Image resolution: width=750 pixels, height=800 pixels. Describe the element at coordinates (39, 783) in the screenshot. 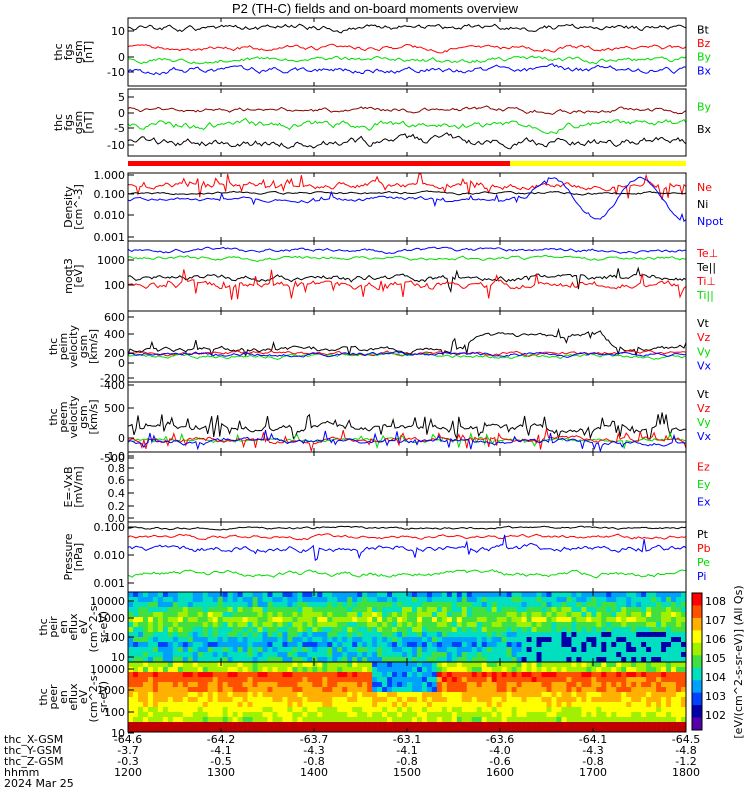

I see `footer-label: 2024 Mar 25` at that location.